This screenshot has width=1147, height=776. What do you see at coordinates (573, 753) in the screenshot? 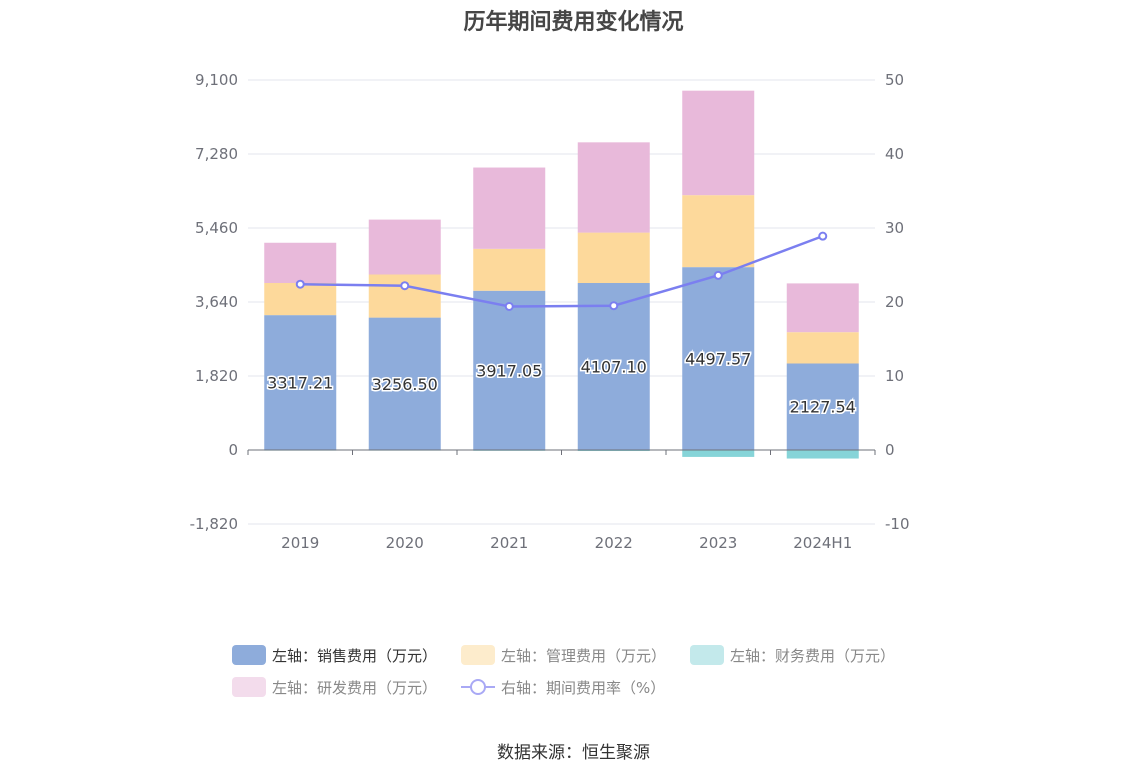
I see `source-note: 数据来源：恒生聚源` at bounding box center [573, 753].